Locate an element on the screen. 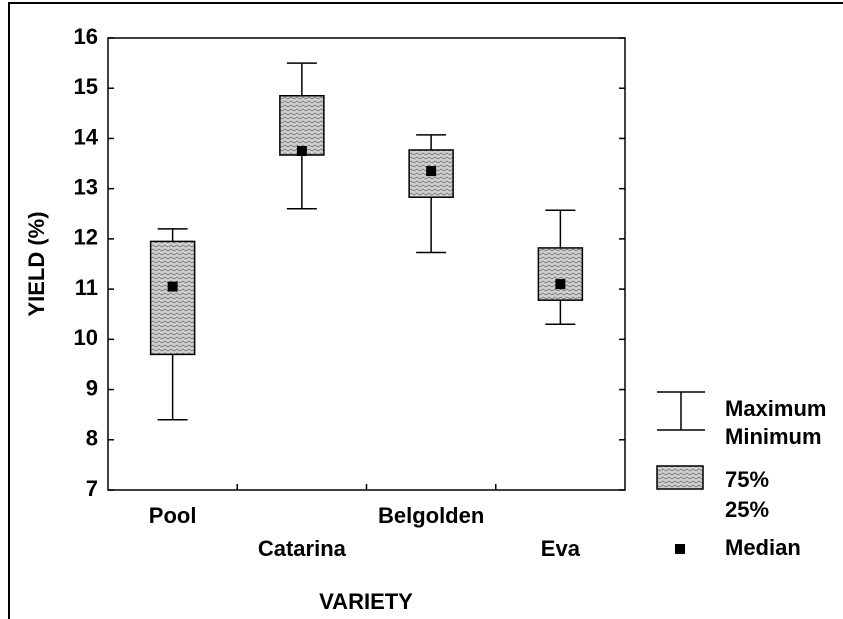 Image resolution: width=843 pixels, height=619 pixels. legend-label: Median is located at coordinates (763, 547).